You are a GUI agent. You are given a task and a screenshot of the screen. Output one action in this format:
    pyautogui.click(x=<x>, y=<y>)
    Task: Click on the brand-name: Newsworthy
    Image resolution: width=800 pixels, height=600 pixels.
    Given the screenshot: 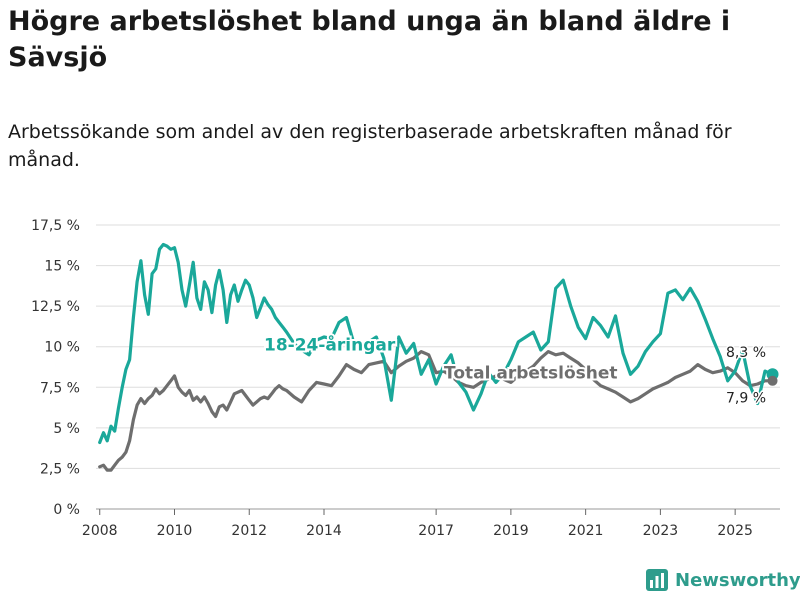 What is the action you would take?
    pyautogui.click(x=737, y=580)
    